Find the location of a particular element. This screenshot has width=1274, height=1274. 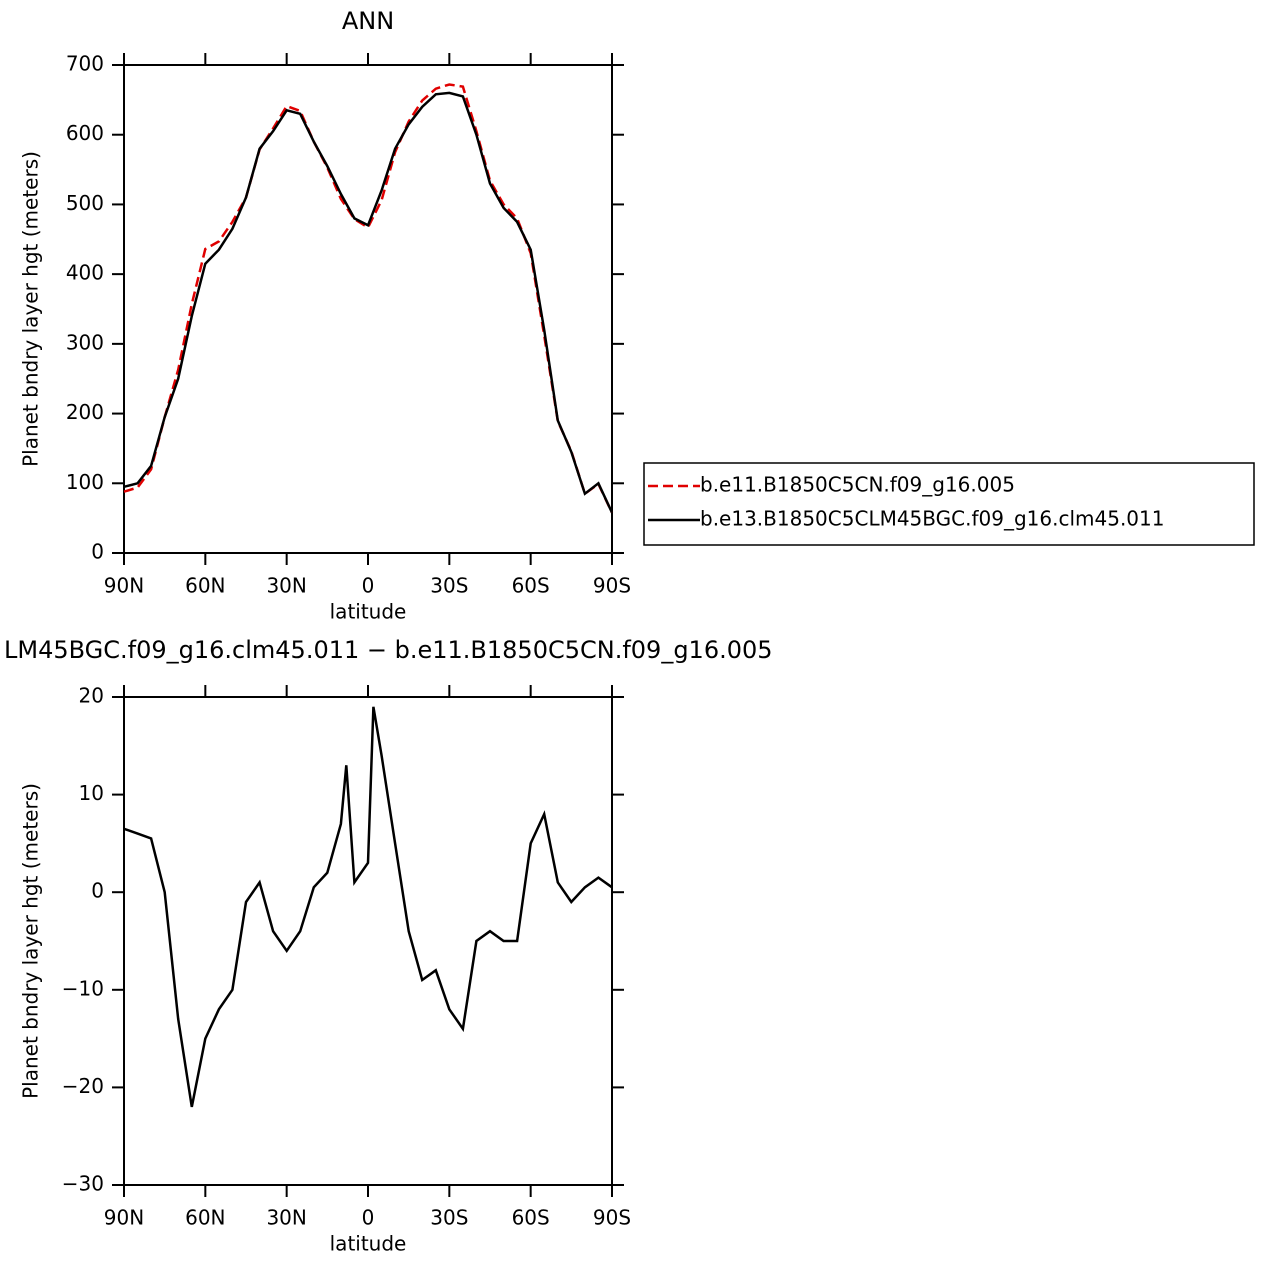

y-tick-label: 700 is located at coordinates (85, 64).